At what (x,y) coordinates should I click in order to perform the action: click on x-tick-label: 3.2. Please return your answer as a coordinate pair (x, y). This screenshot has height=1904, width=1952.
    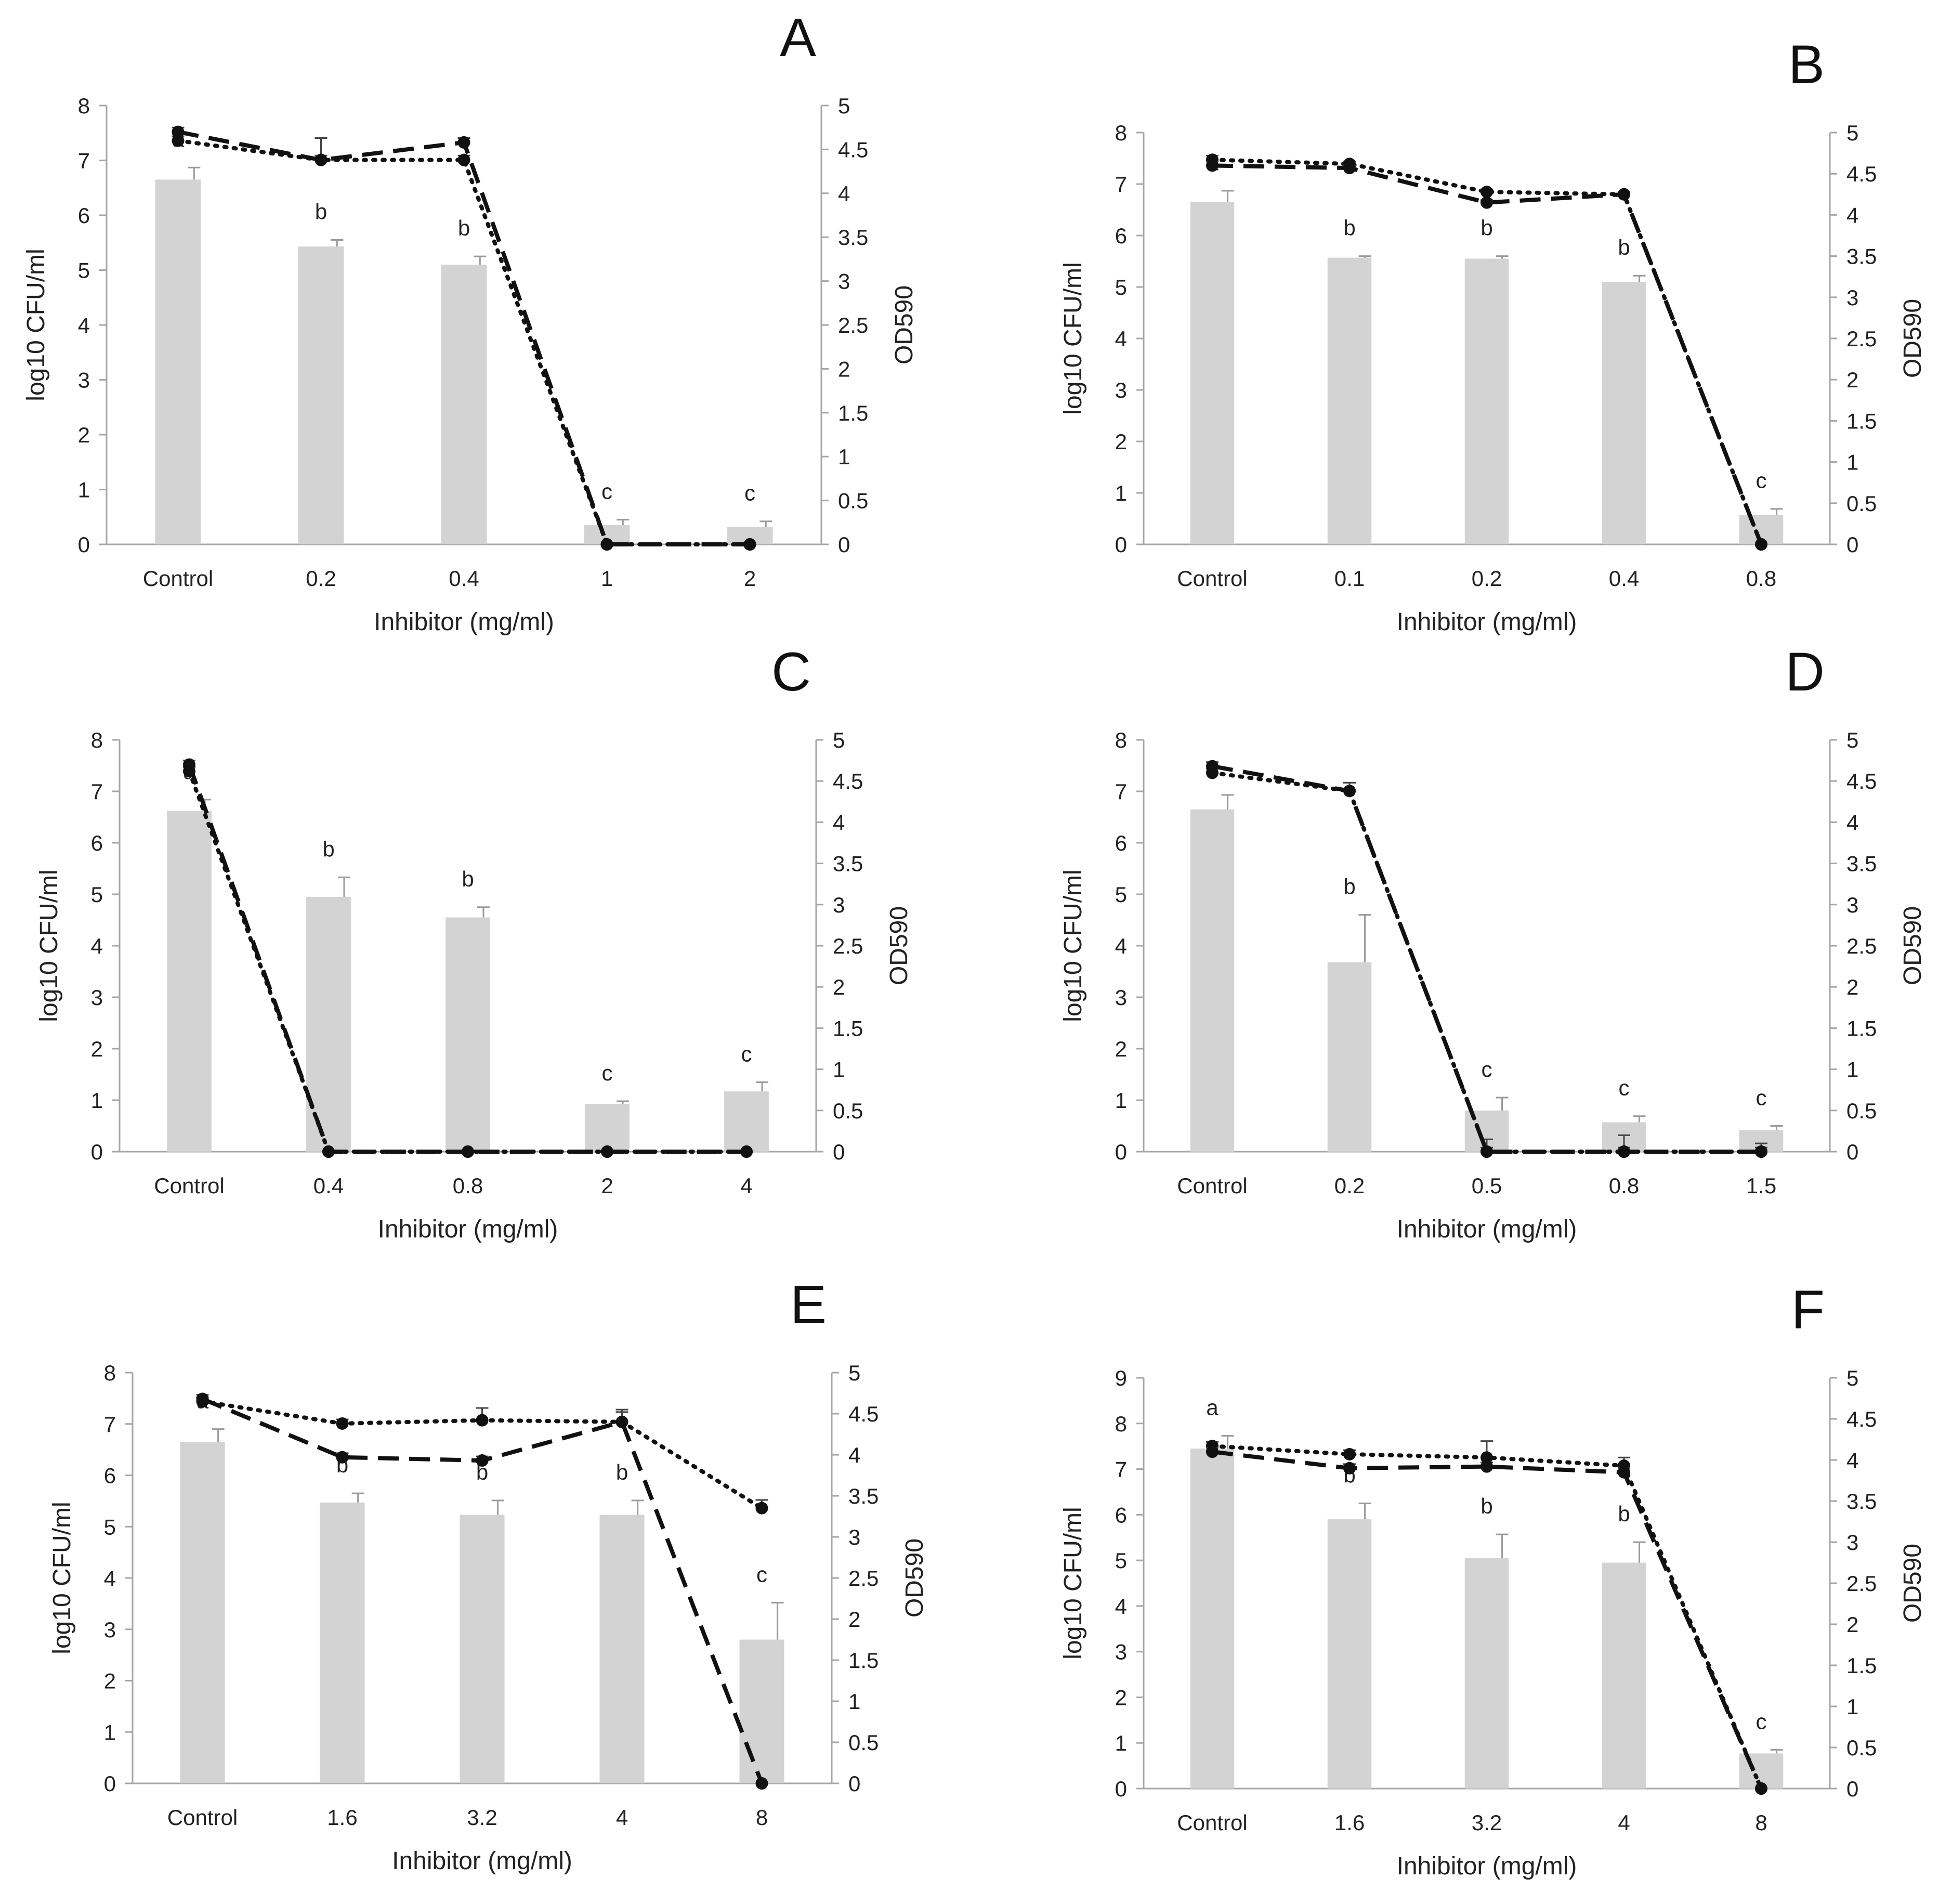
    Looking at the image, I should click on (482, 1817).